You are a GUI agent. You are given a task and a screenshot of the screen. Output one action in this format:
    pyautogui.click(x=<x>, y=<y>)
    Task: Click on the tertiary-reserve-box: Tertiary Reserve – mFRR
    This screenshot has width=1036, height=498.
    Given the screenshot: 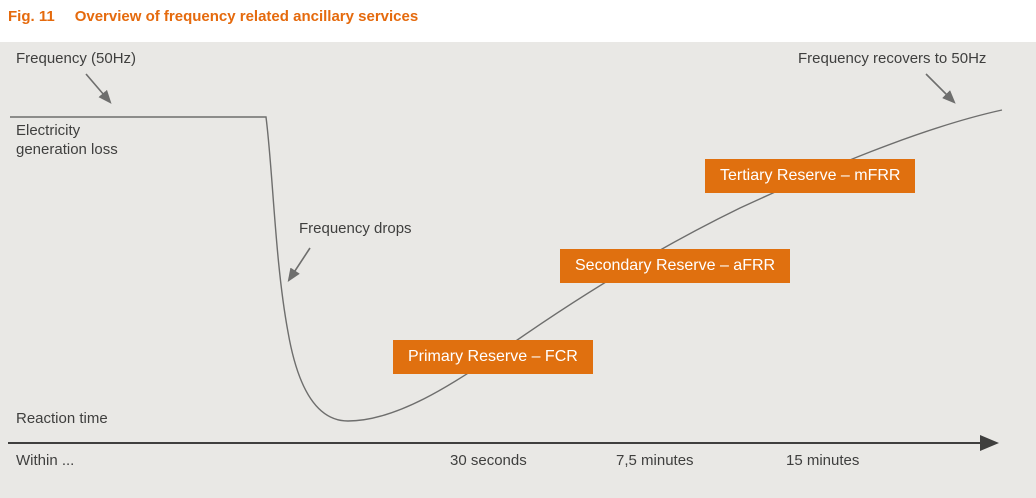 What is the action you would take?
    pyautogui.click(x=810, y=176)
    